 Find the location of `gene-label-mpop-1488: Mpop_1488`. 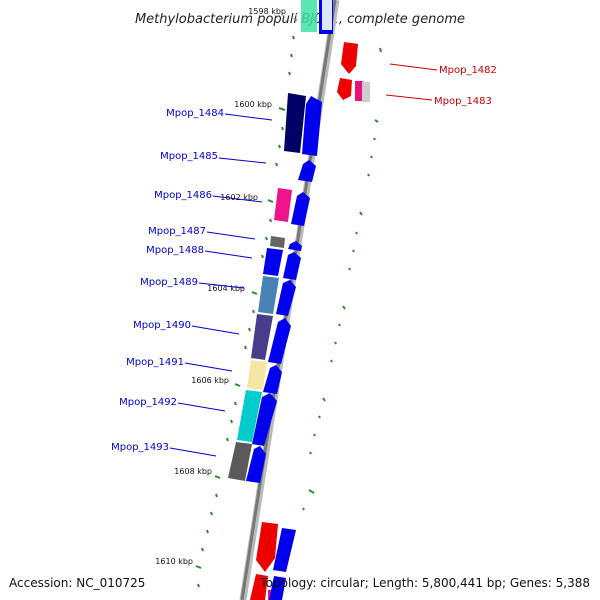

gene-label-mpop-1488: Mpop_1488 is located at coordinates (175, 250).